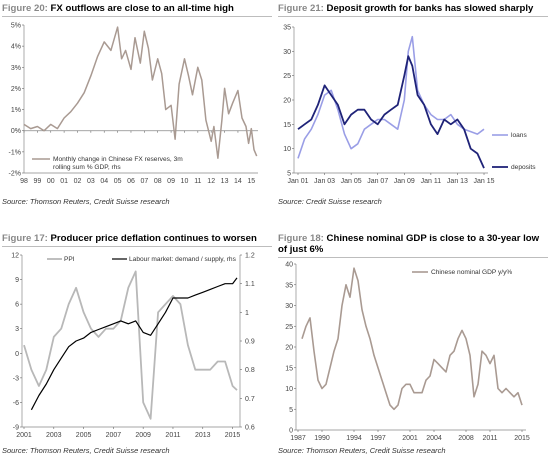 The height and width of the screenshot is (466, 550). What do you see at coordinates (118, 181) in the screenshot?
I see `x-tick-label: 05` at bounding box center [118, 181].